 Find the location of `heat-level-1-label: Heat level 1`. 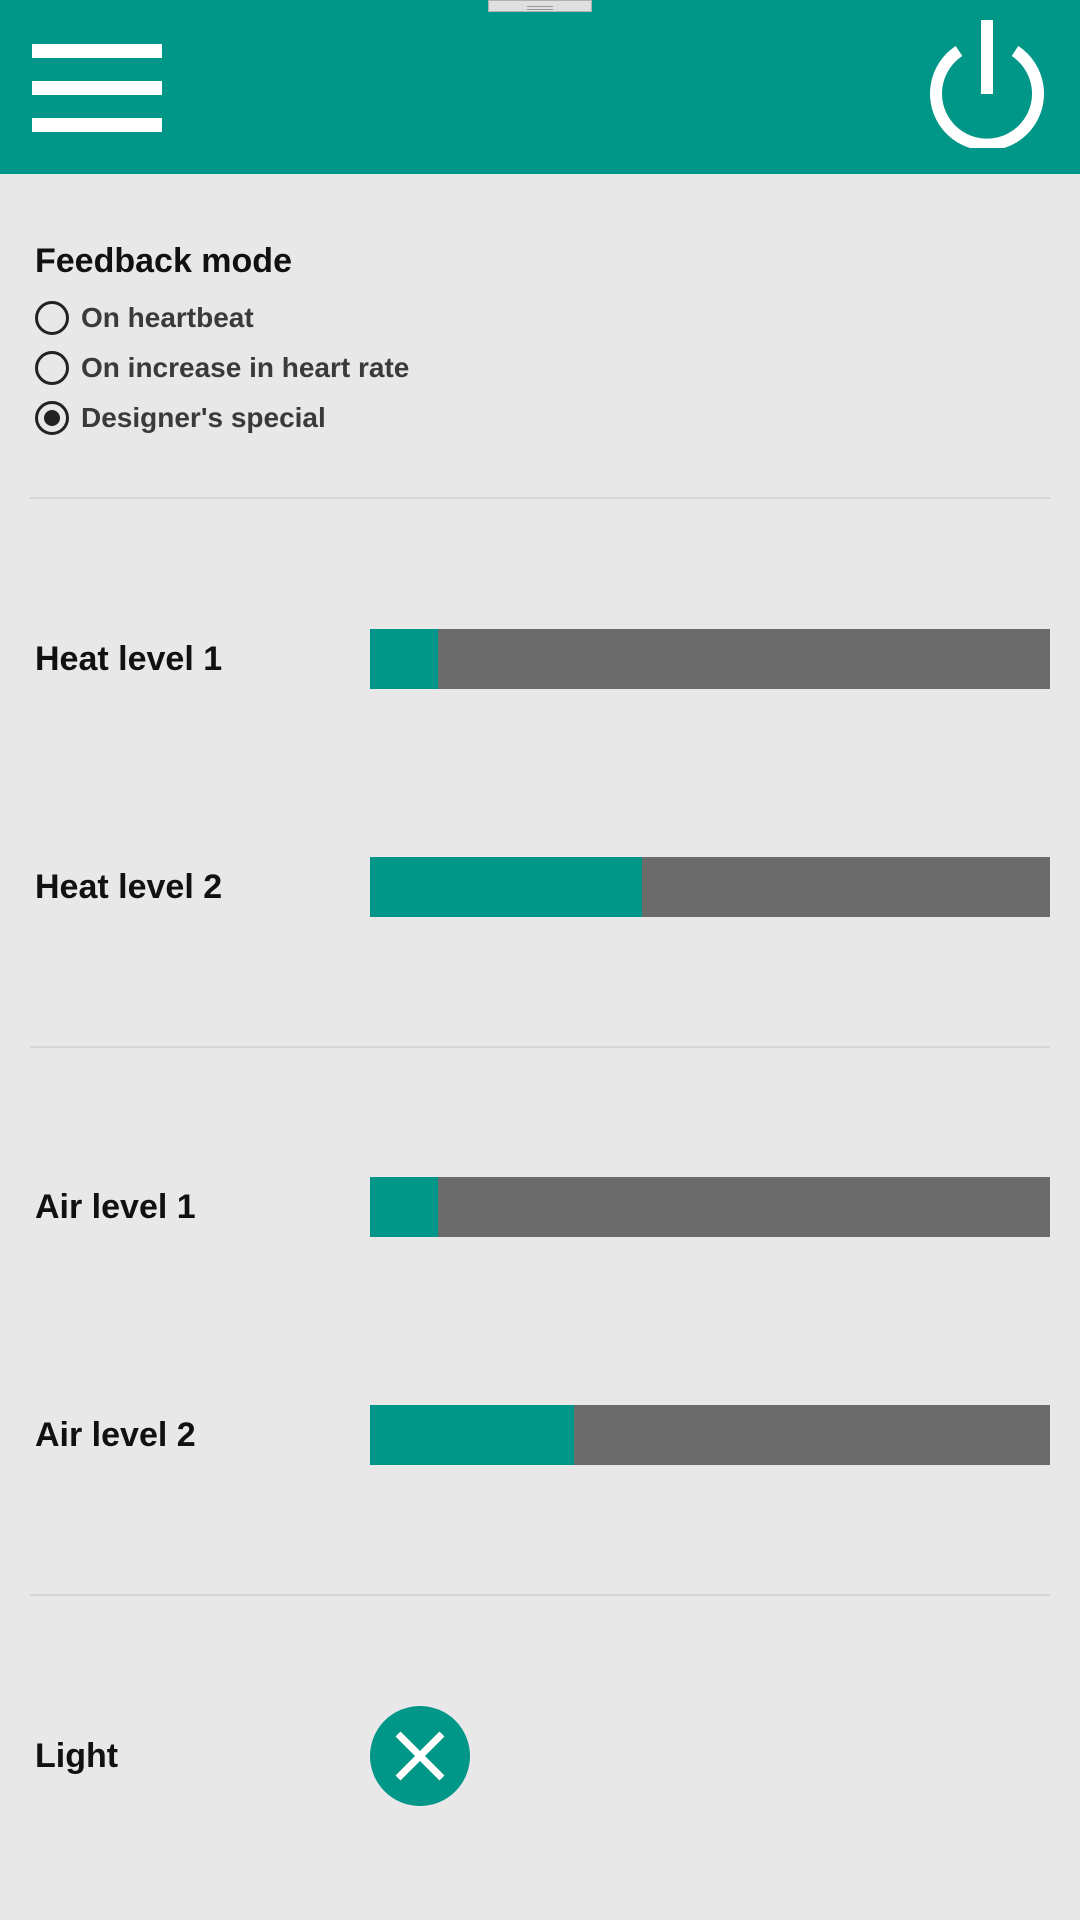

heat-level-1-label: Heat level 1 is located at coordinates (129, 659).